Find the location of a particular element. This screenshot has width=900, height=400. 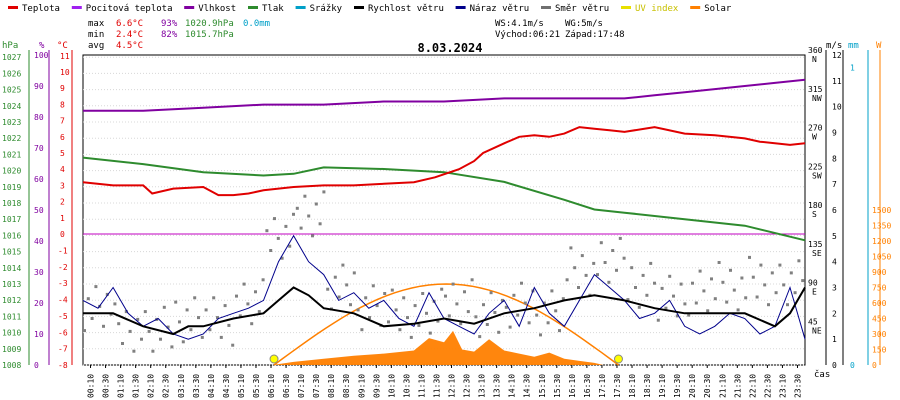

temp-tick-upper-5: 5 is located at coordinates (62, 153).